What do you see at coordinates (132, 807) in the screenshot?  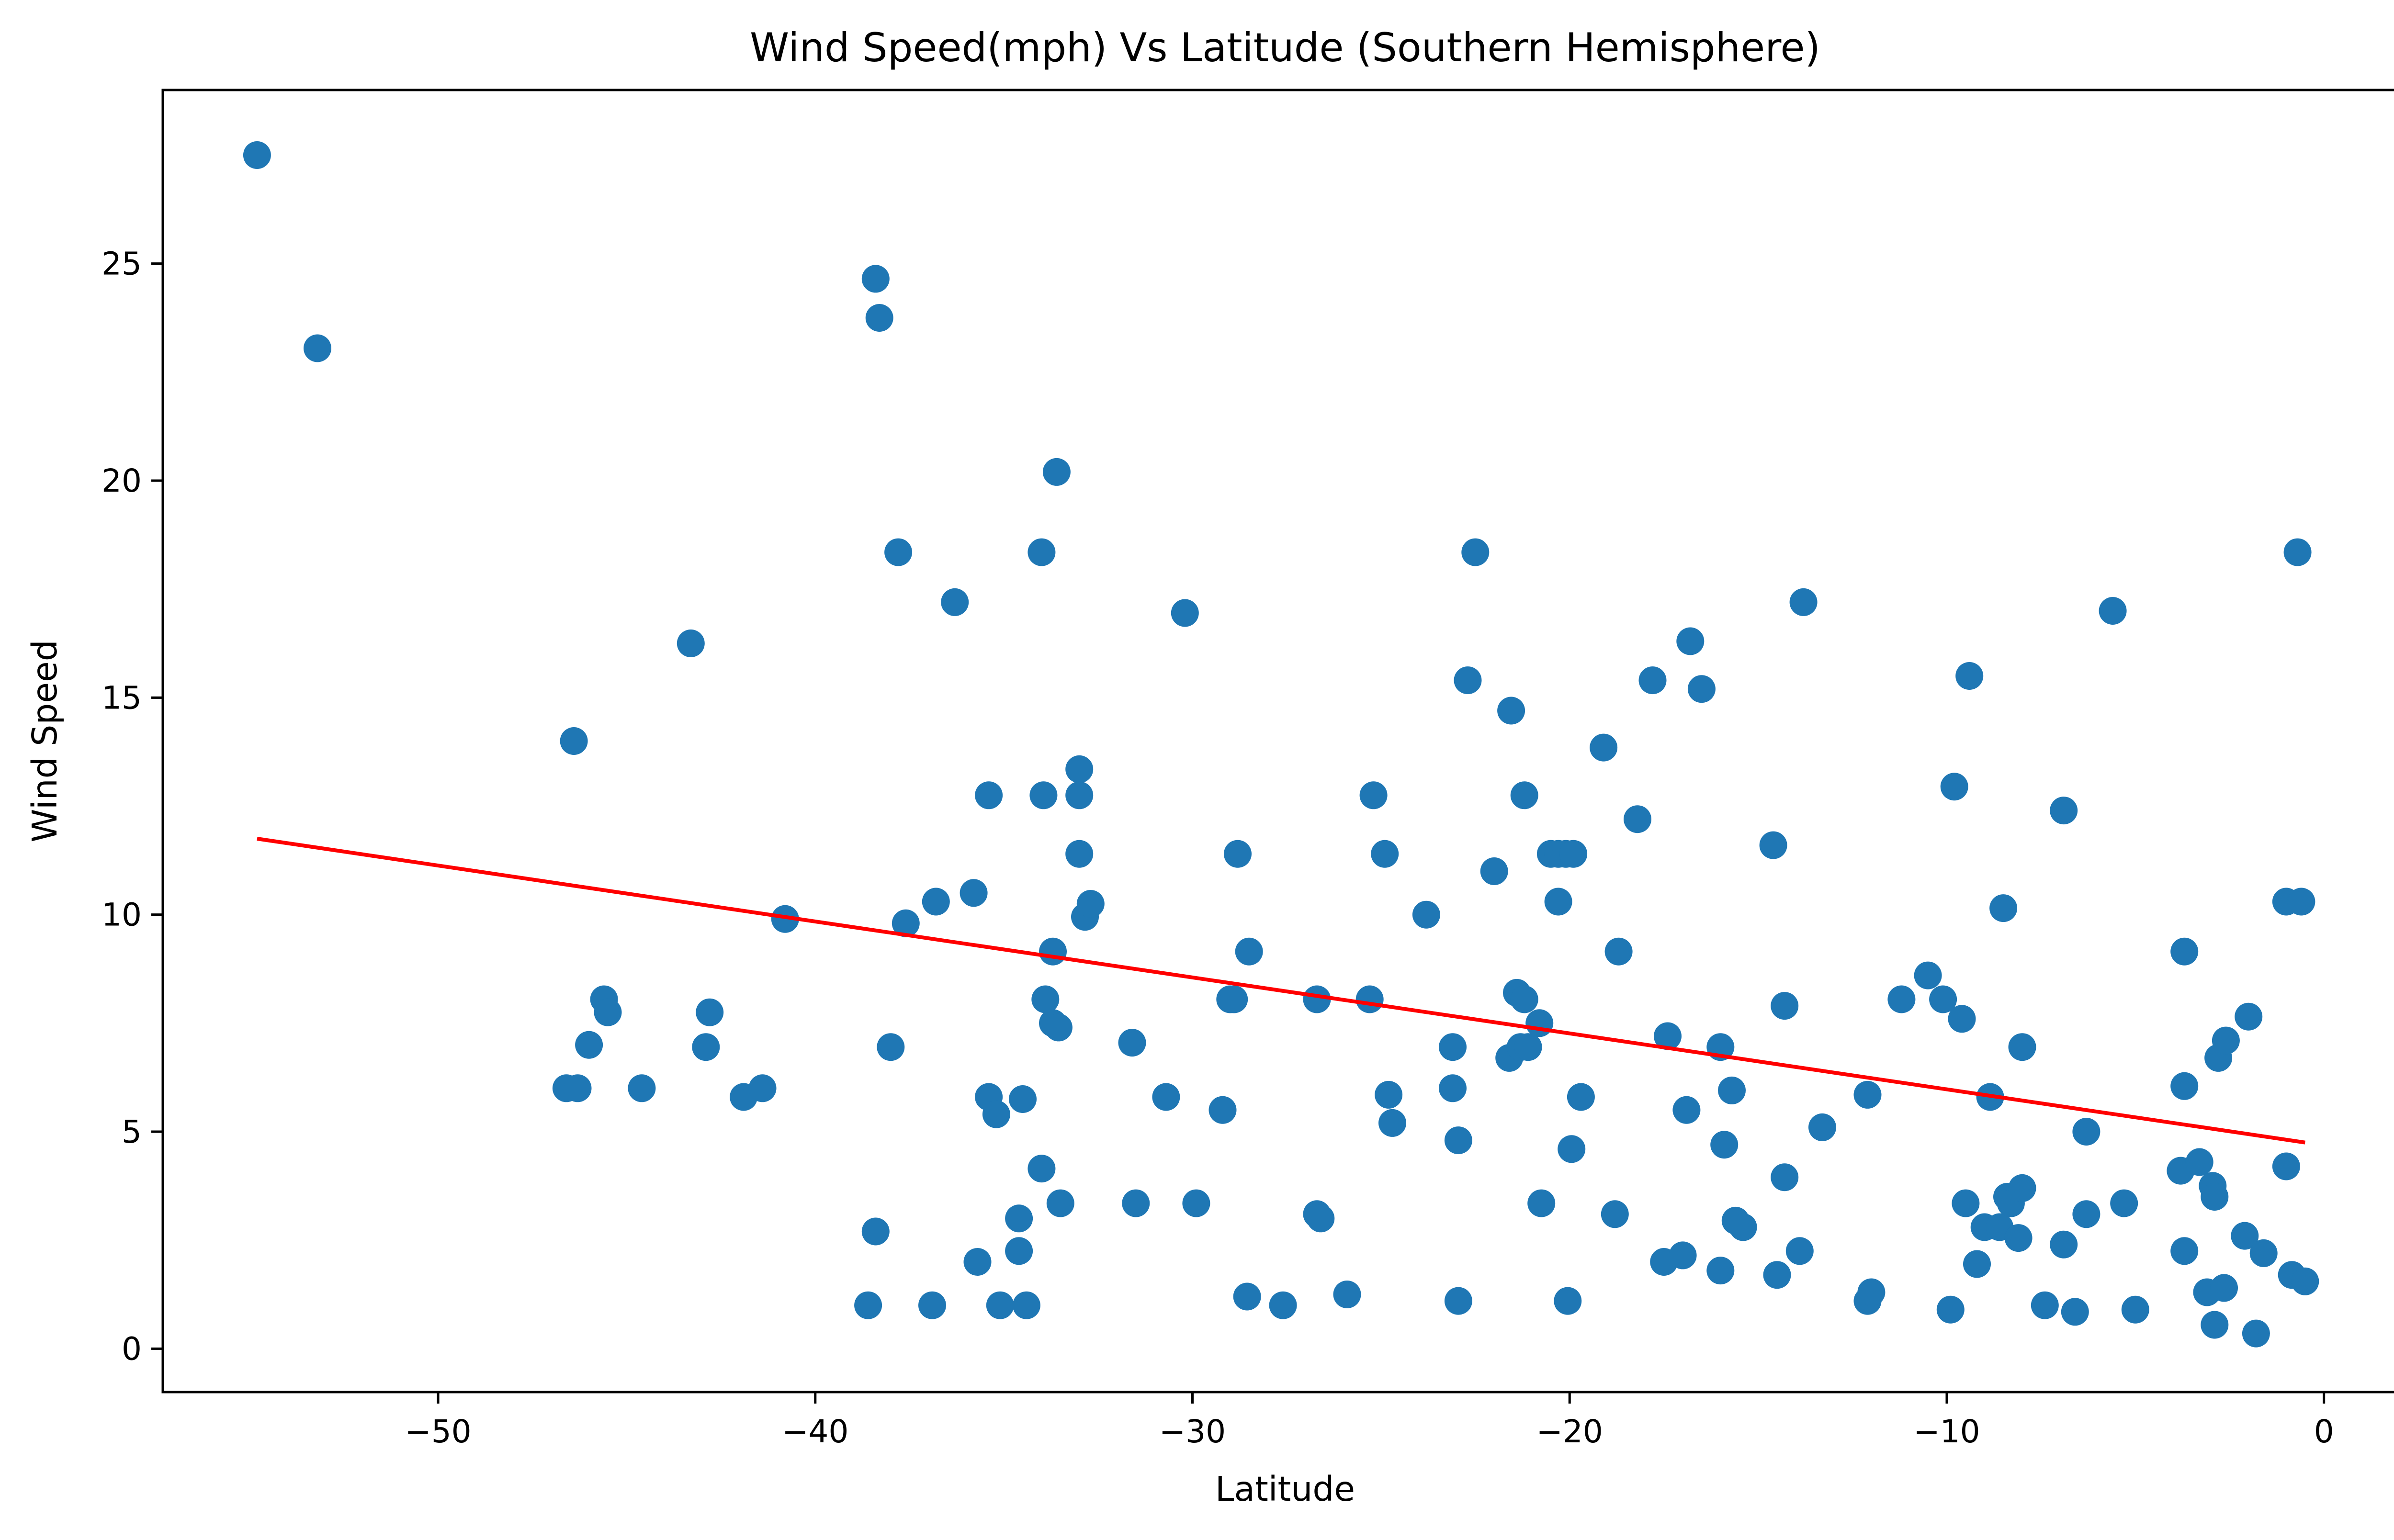 I see `y-axis: 0 5 10 15 20 25` at bounding box center [132, 807].